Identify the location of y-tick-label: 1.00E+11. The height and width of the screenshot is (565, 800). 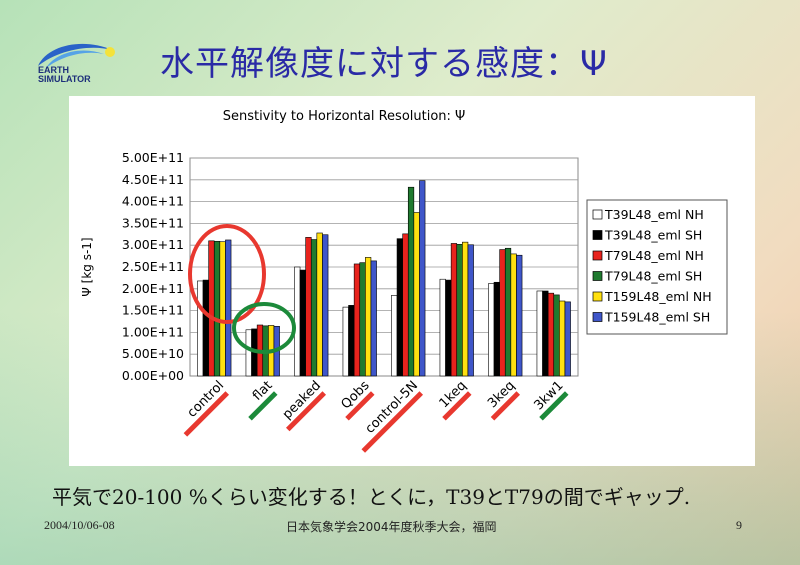
(153, 331).